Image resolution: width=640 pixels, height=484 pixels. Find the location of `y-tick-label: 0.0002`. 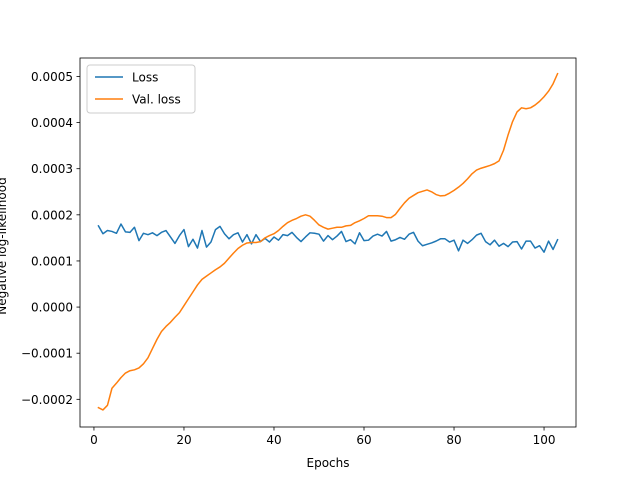

y-tick-label: 0.0002 is located at coordinates (52, 215).